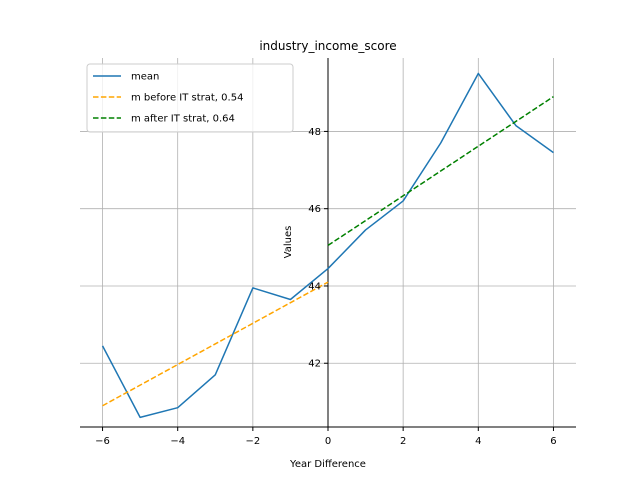 The image size is (640, 480). What do you see at coordinates (403, 441) in the screenshot?
I see `x-tick-label: 2` at bounding box center [403, 441].